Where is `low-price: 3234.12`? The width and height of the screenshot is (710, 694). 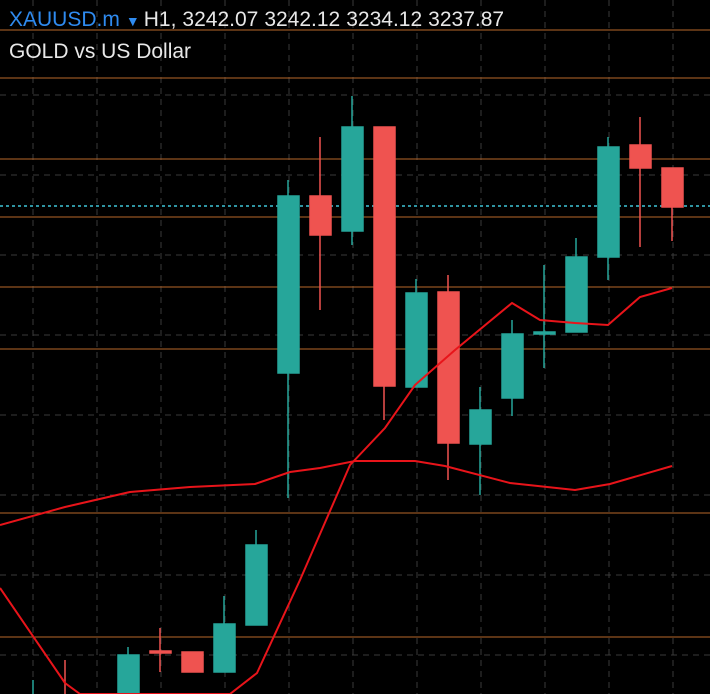 low-price: 3234.12 is located at coordinates (384, 19).